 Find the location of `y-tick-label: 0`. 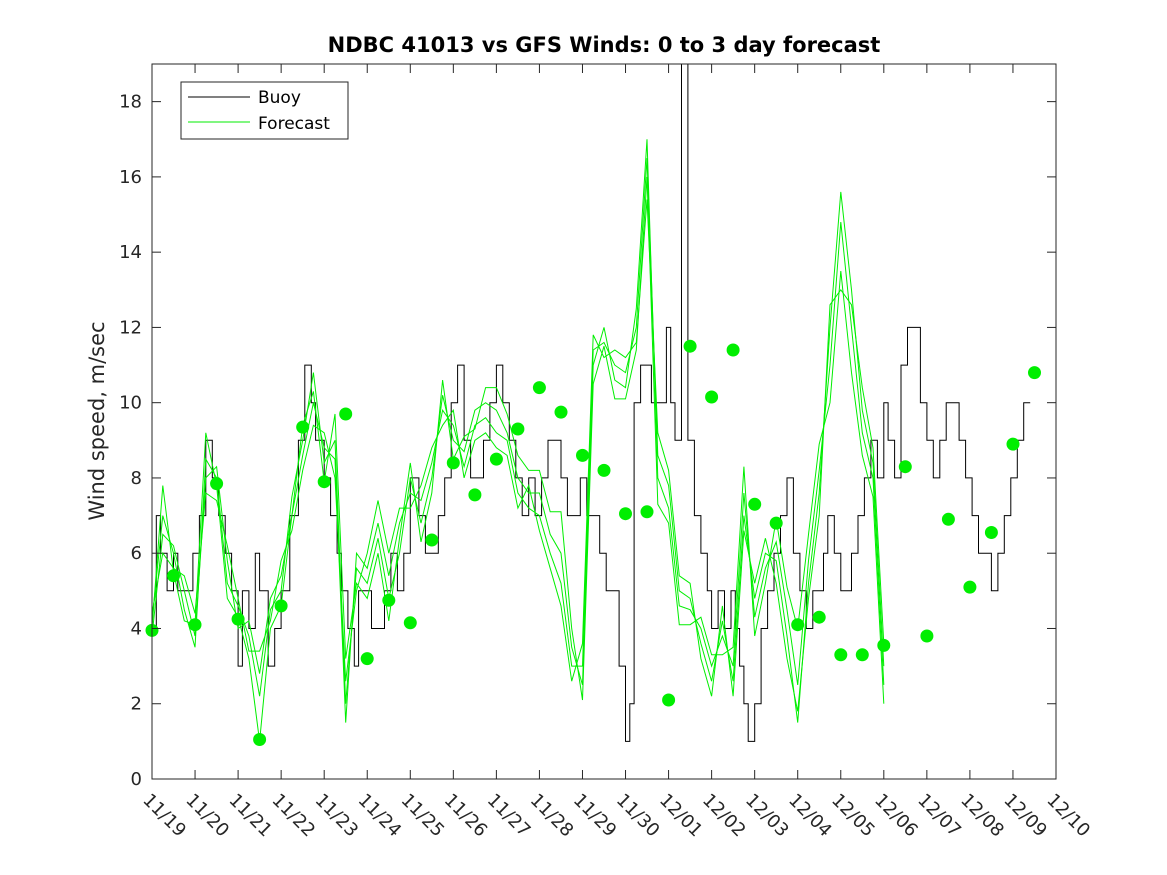

y-tick-label: 0 is located at coordinates (136, 779).